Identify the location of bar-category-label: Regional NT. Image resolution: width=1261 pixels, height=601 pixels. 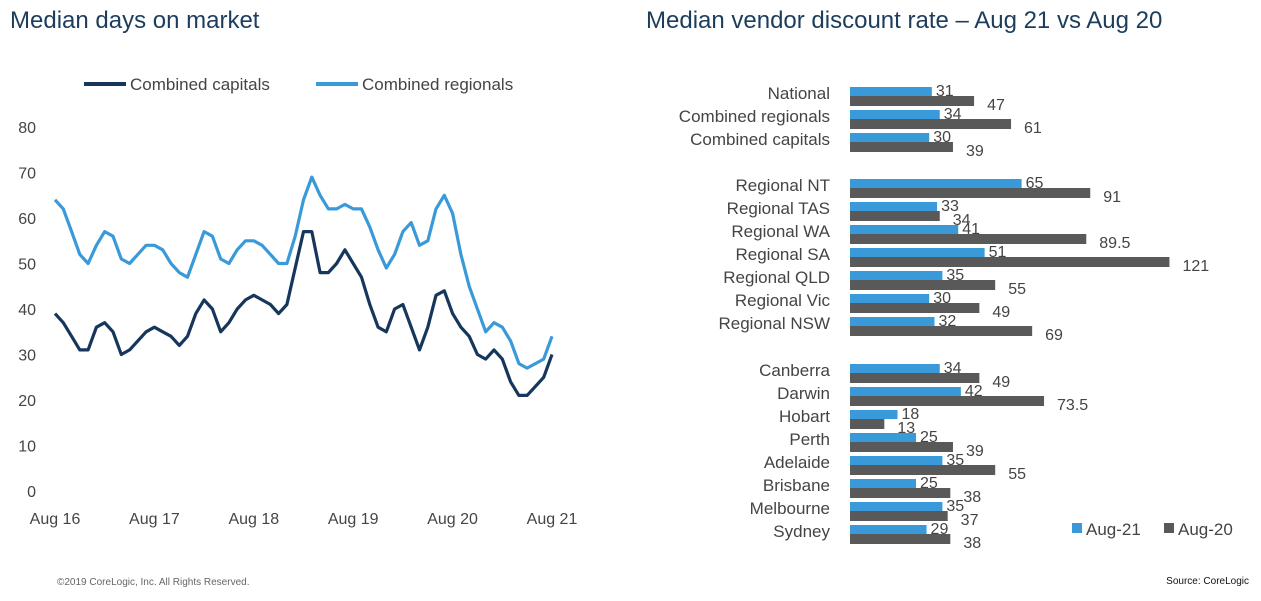
(783, 185).